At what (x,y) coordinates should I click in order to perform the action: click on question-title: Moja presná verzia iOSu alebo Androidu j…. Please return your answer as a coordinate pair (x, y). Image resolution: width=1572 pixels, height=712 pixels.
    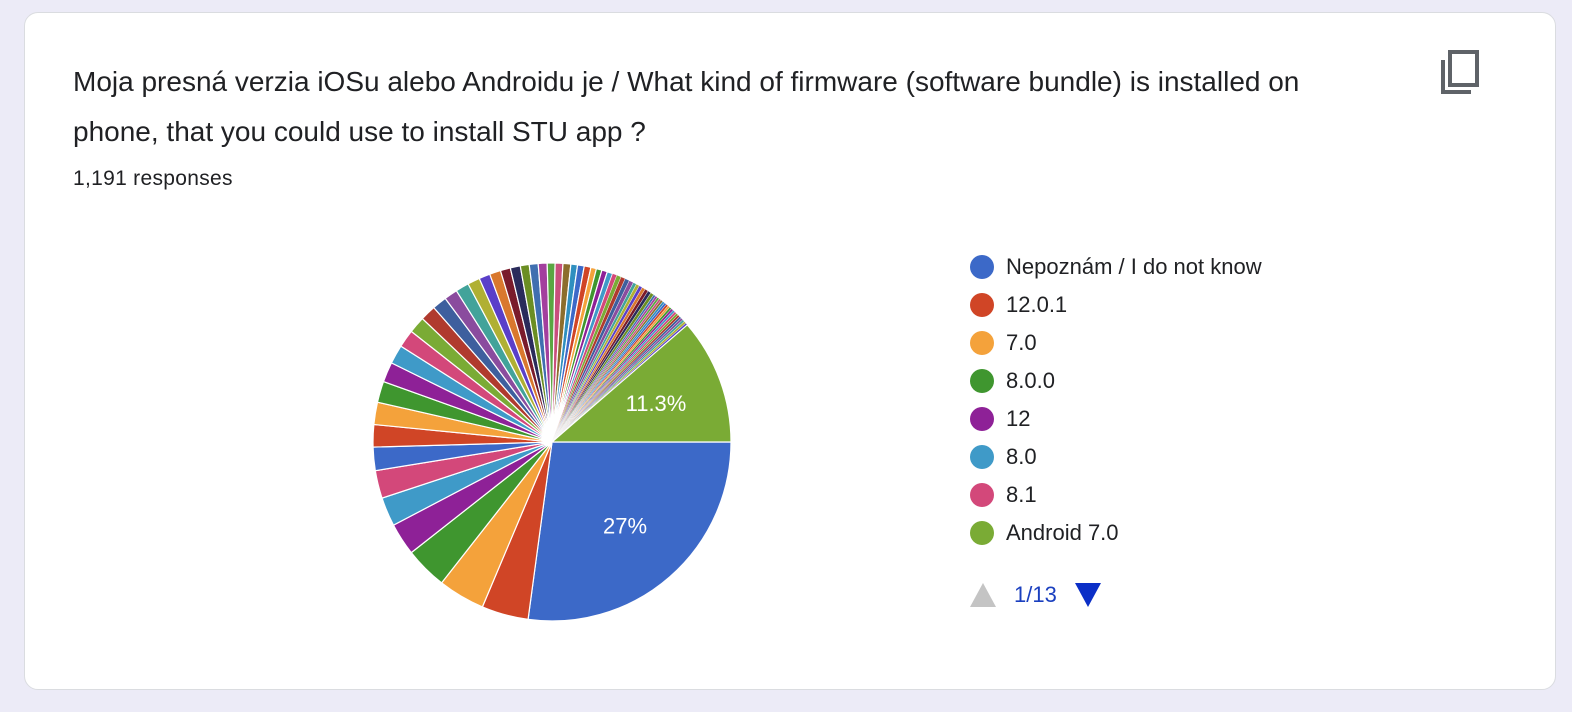
    Looking at the image, I should click on (686, 106).